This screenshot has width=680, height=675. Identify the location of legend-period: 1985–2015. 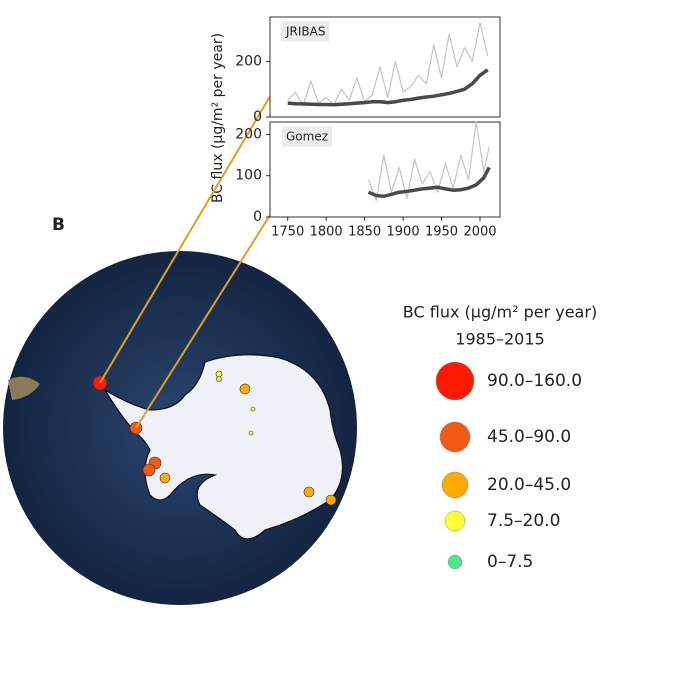
(499, 339).